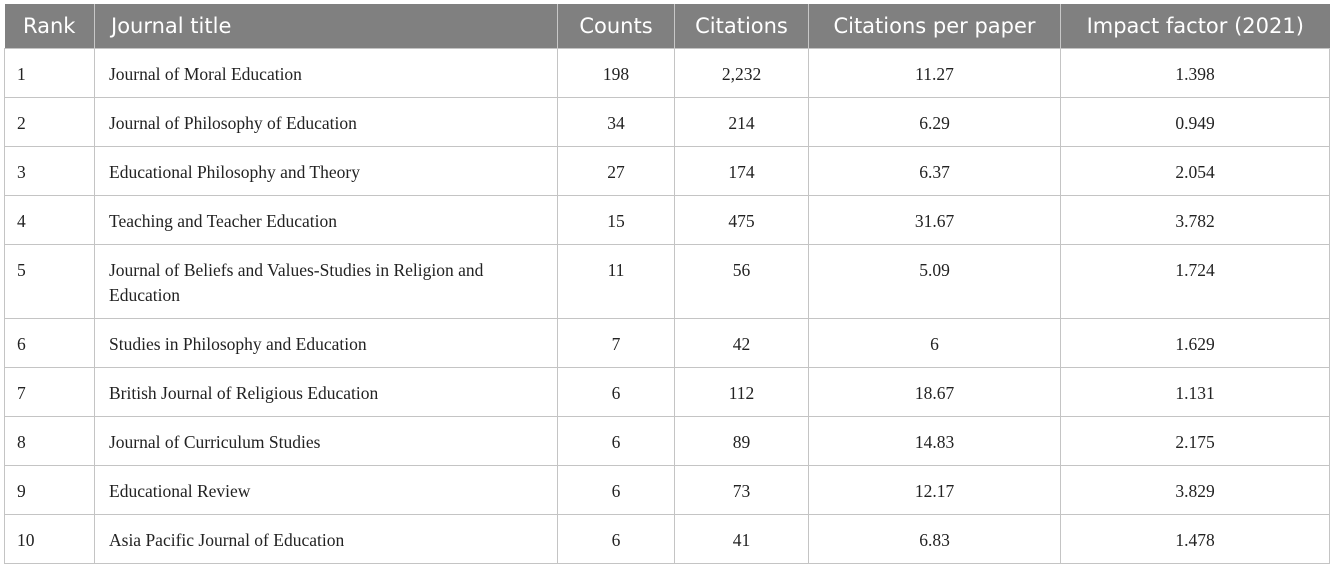 Image resolution: width=1333 pixels, height=564 pixels. What do you see at coordinates (934, 122) in the screenshot?
I see `cell-citations-per-paper: 6.29` at bounding box center [934, 122].